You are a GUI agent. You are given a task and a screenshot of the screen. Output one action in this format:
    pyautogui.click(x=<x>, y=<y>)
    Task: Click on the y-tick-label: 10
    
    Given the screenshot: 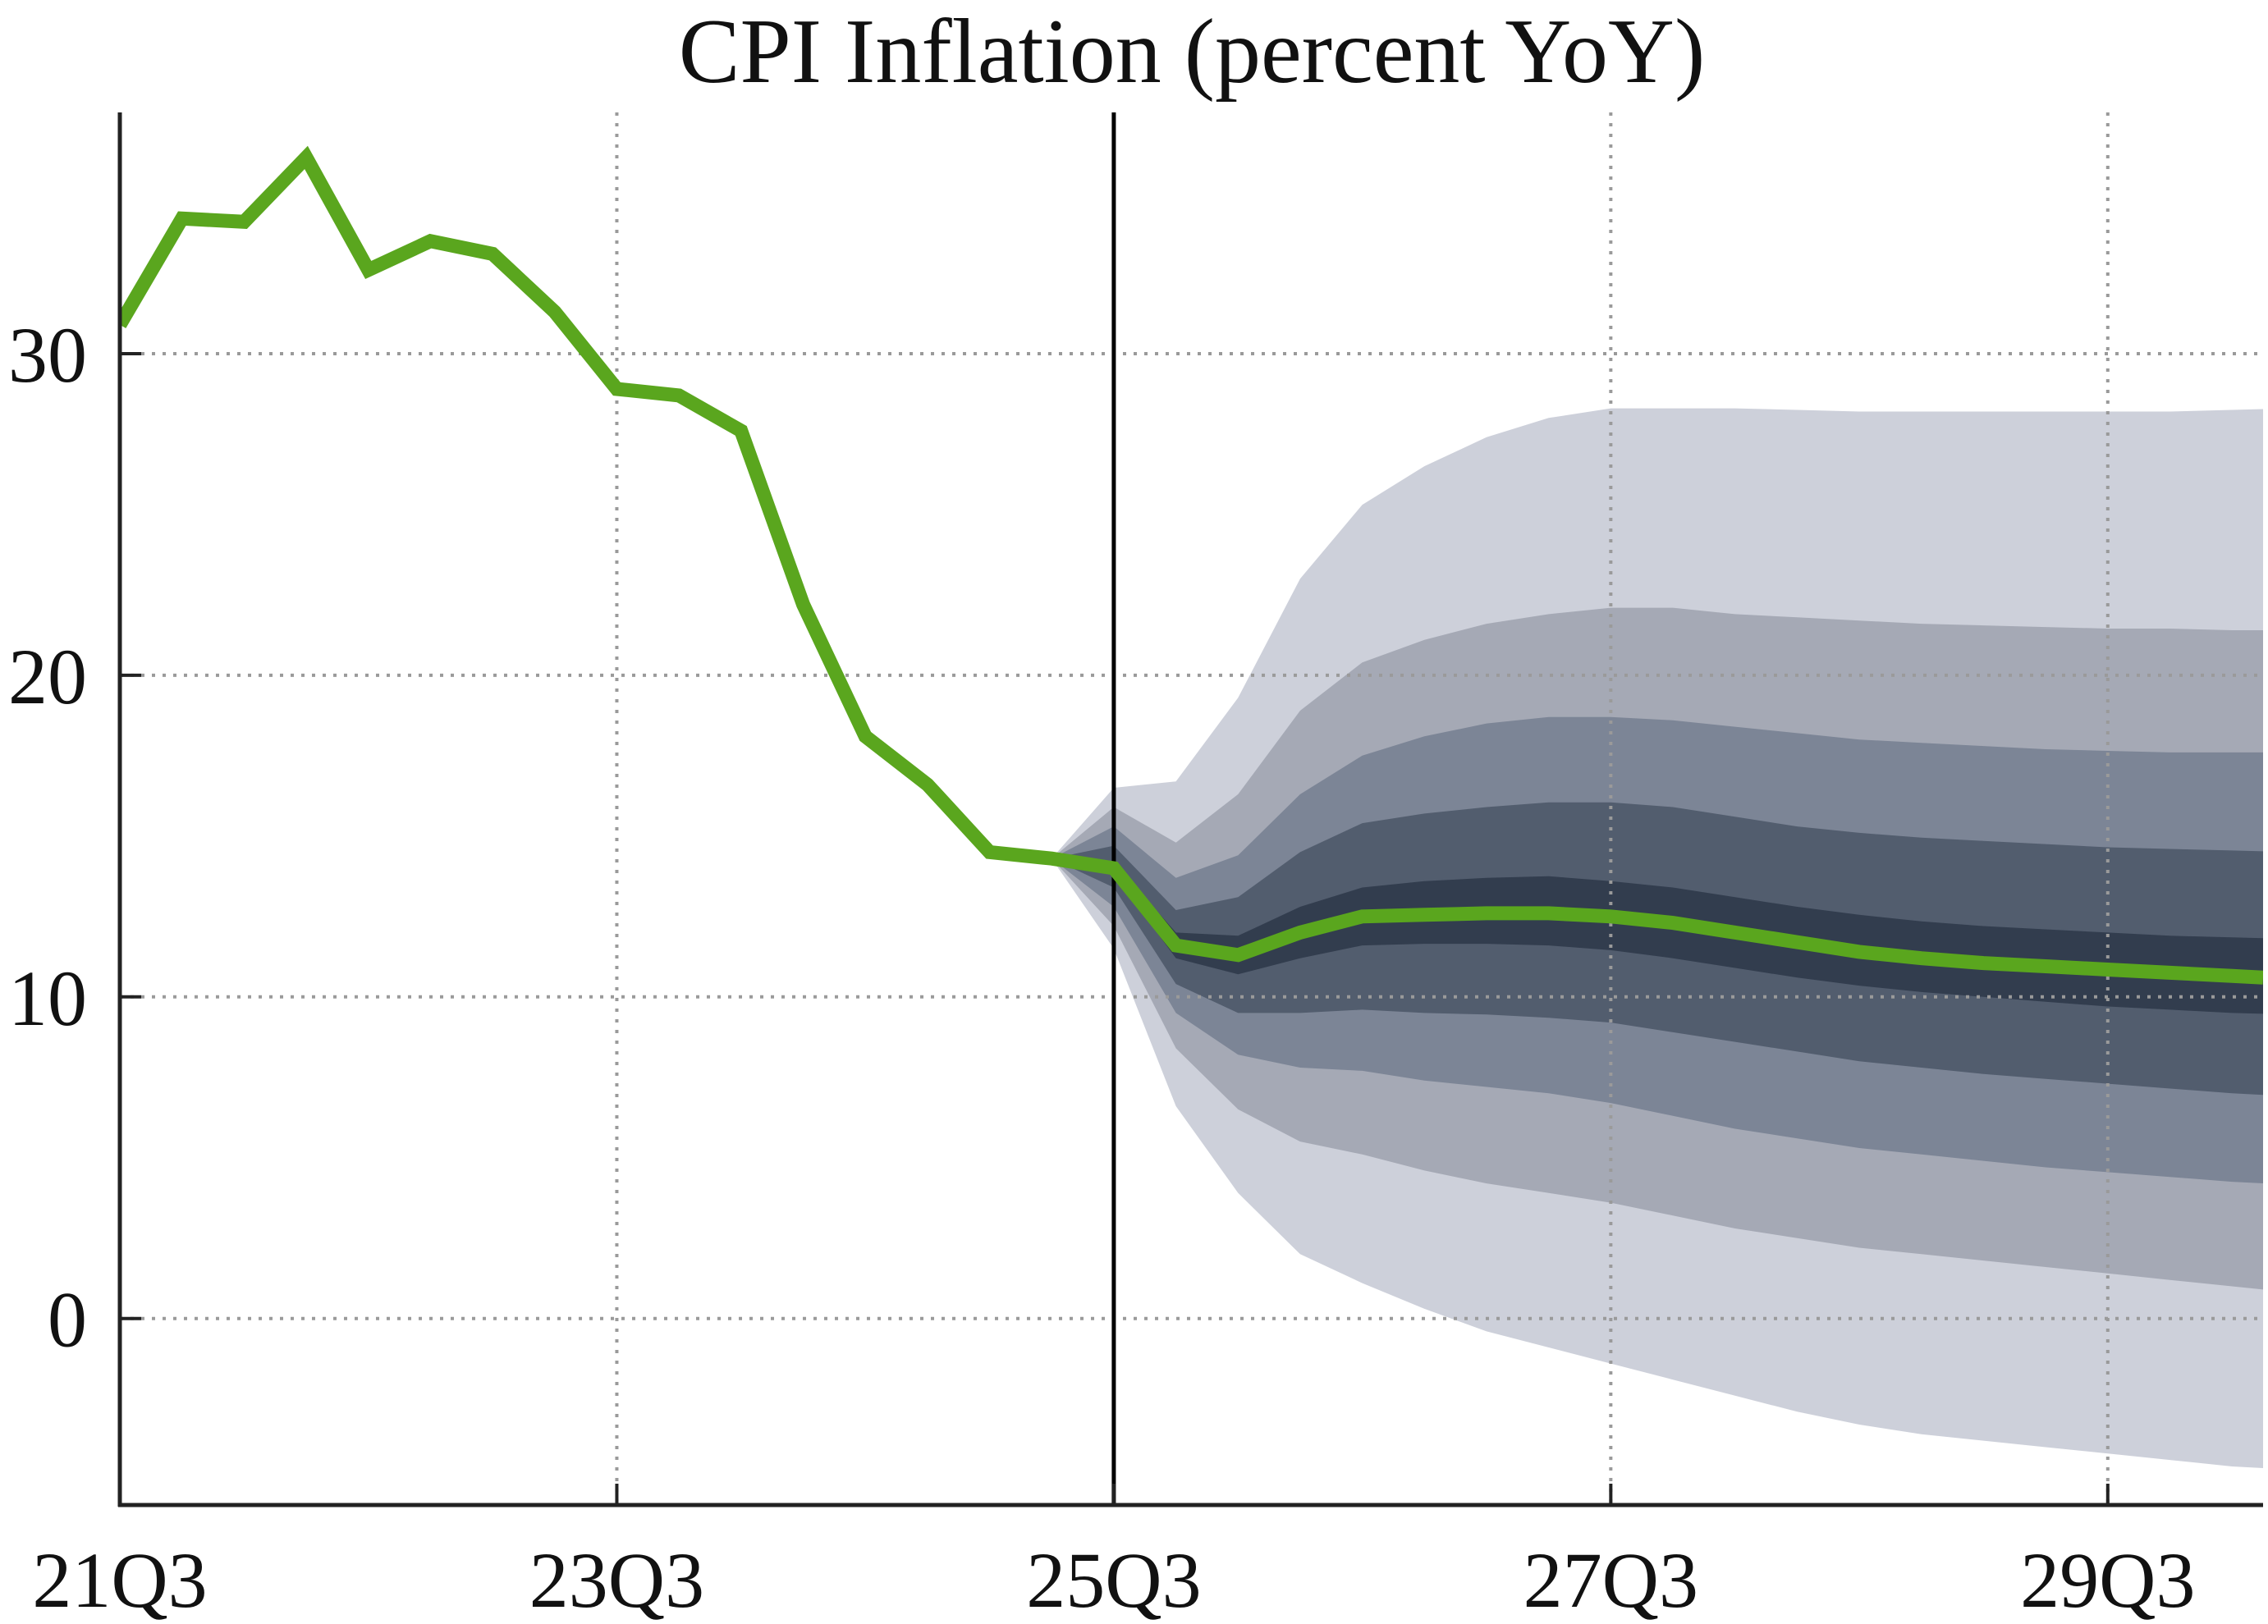 What is the action you would take?
    pyautogui.click(x=47, y=998)
    